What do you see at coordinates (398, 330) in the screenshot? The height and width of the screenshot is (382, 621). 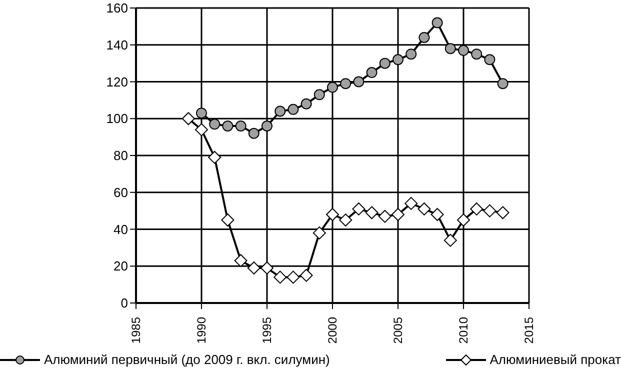 I see `x-tick-label: 2005` at bounding box center [398, 330].